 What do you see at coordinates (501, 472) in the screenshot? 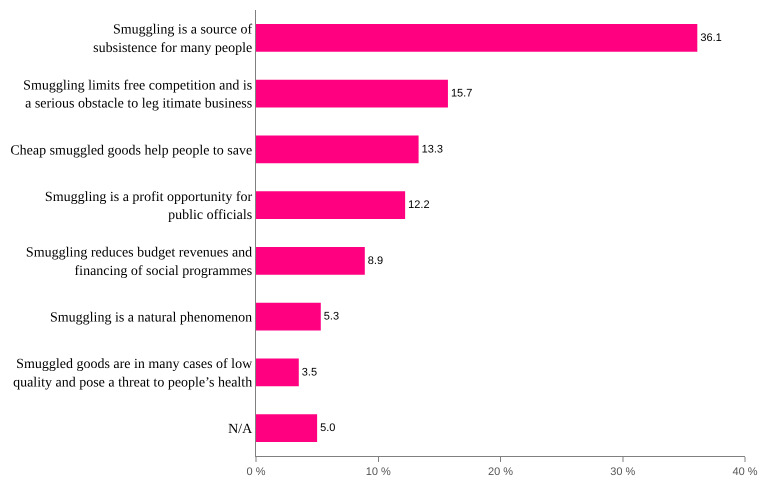
I see `x-tick-label: 20 %` at bounding box center [501, 472].